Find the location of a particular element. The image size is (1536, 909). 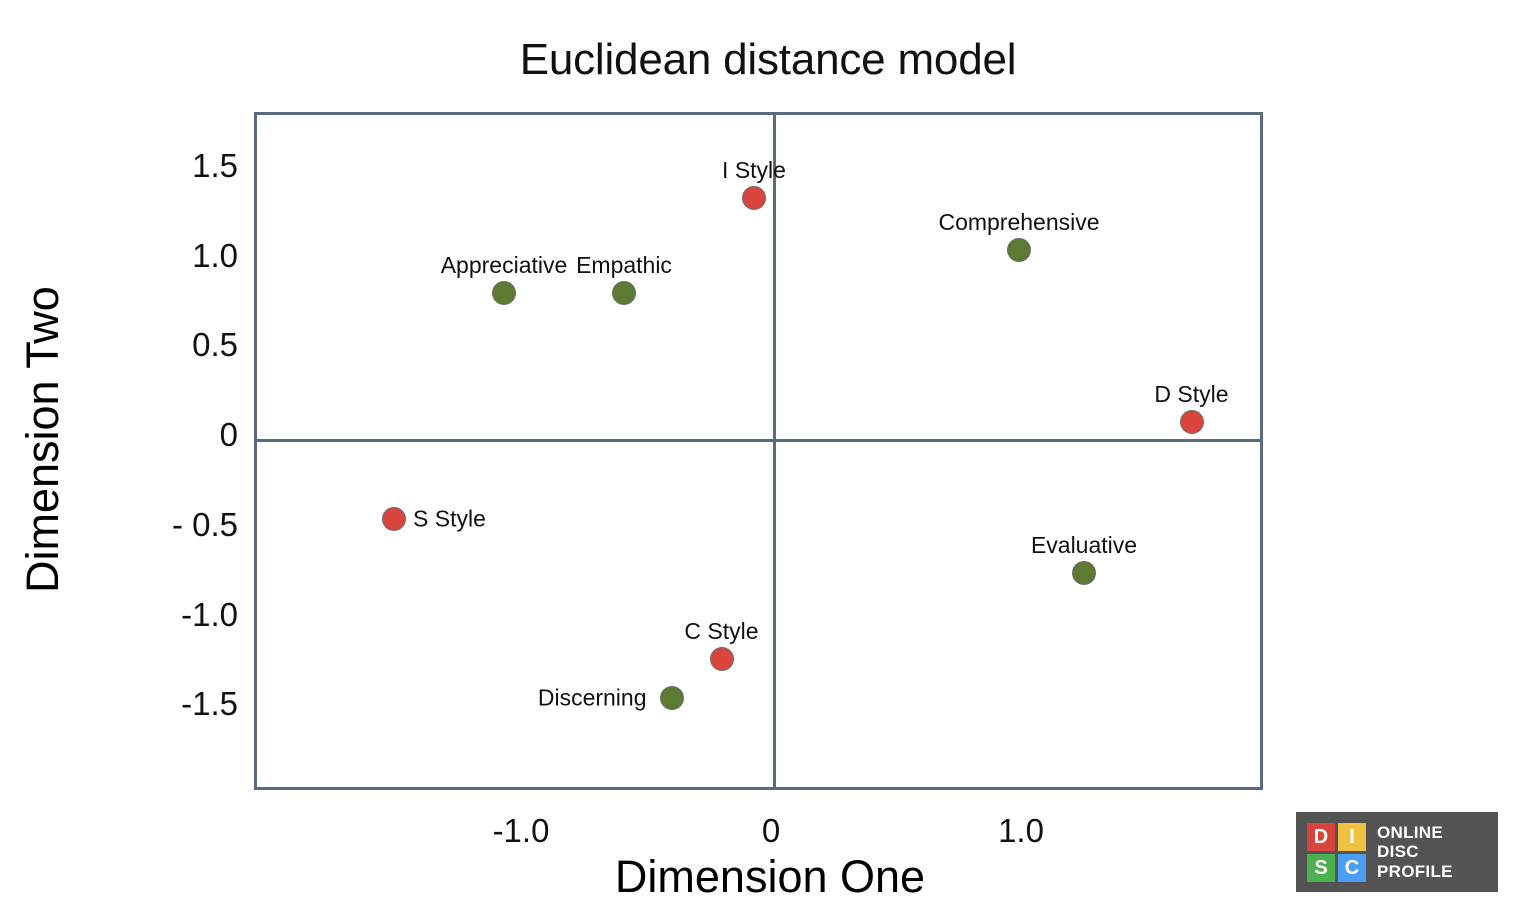

y-axis-title: Dimension Two is located at coordinates (42, 439).